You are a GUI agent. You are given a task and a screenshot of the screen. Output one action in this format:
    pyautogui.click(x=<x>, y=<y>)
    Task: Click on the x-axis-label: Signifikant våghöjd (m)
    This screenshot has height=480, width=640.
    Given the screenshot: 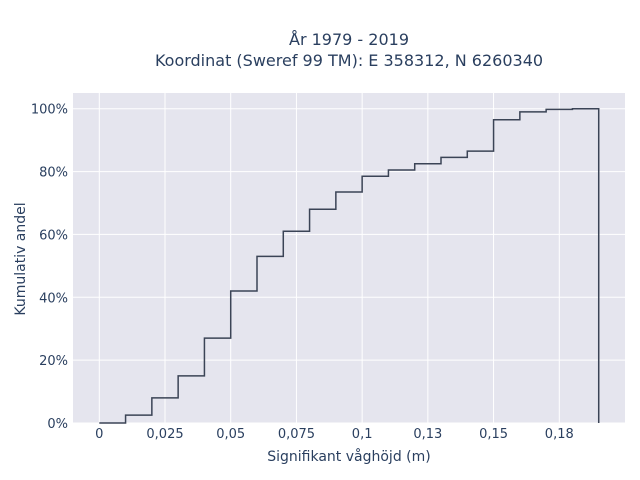 What is the action you would take?
    pyautogui.click(x=348, y=456)
    